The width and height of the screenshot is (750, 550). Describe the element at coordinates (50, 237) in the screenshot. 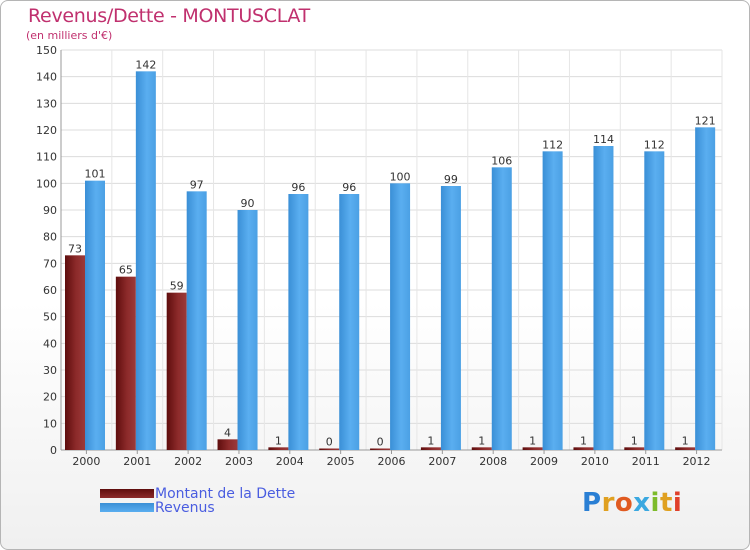

I see `y-tick-label: 80` at that location.